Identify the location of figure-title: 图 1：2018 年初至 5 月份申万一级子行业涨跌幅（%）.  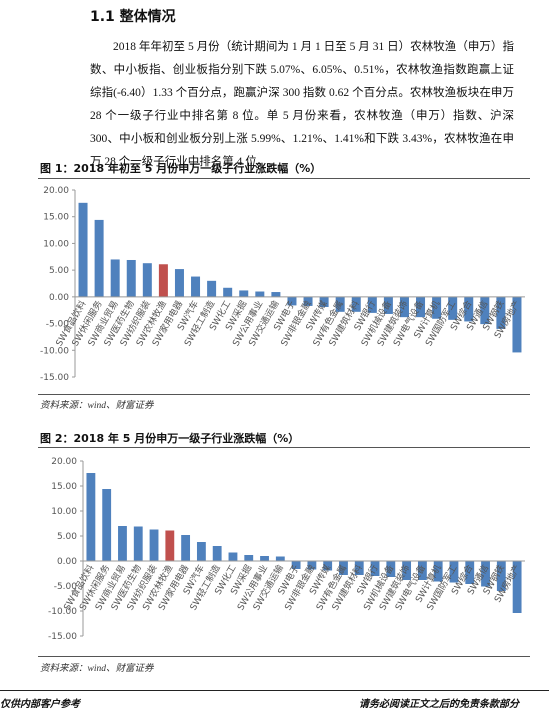
(181, 168).